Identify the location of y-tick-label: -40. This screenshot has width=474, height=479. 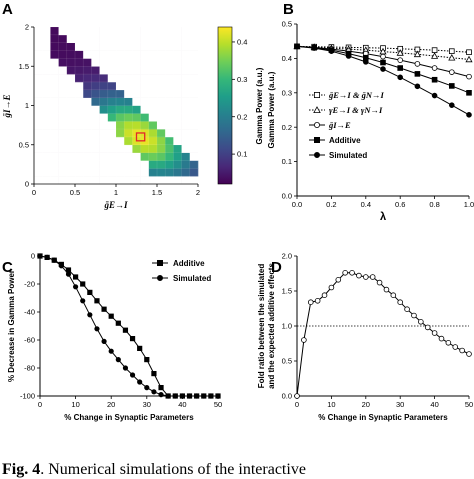
(29, 312).